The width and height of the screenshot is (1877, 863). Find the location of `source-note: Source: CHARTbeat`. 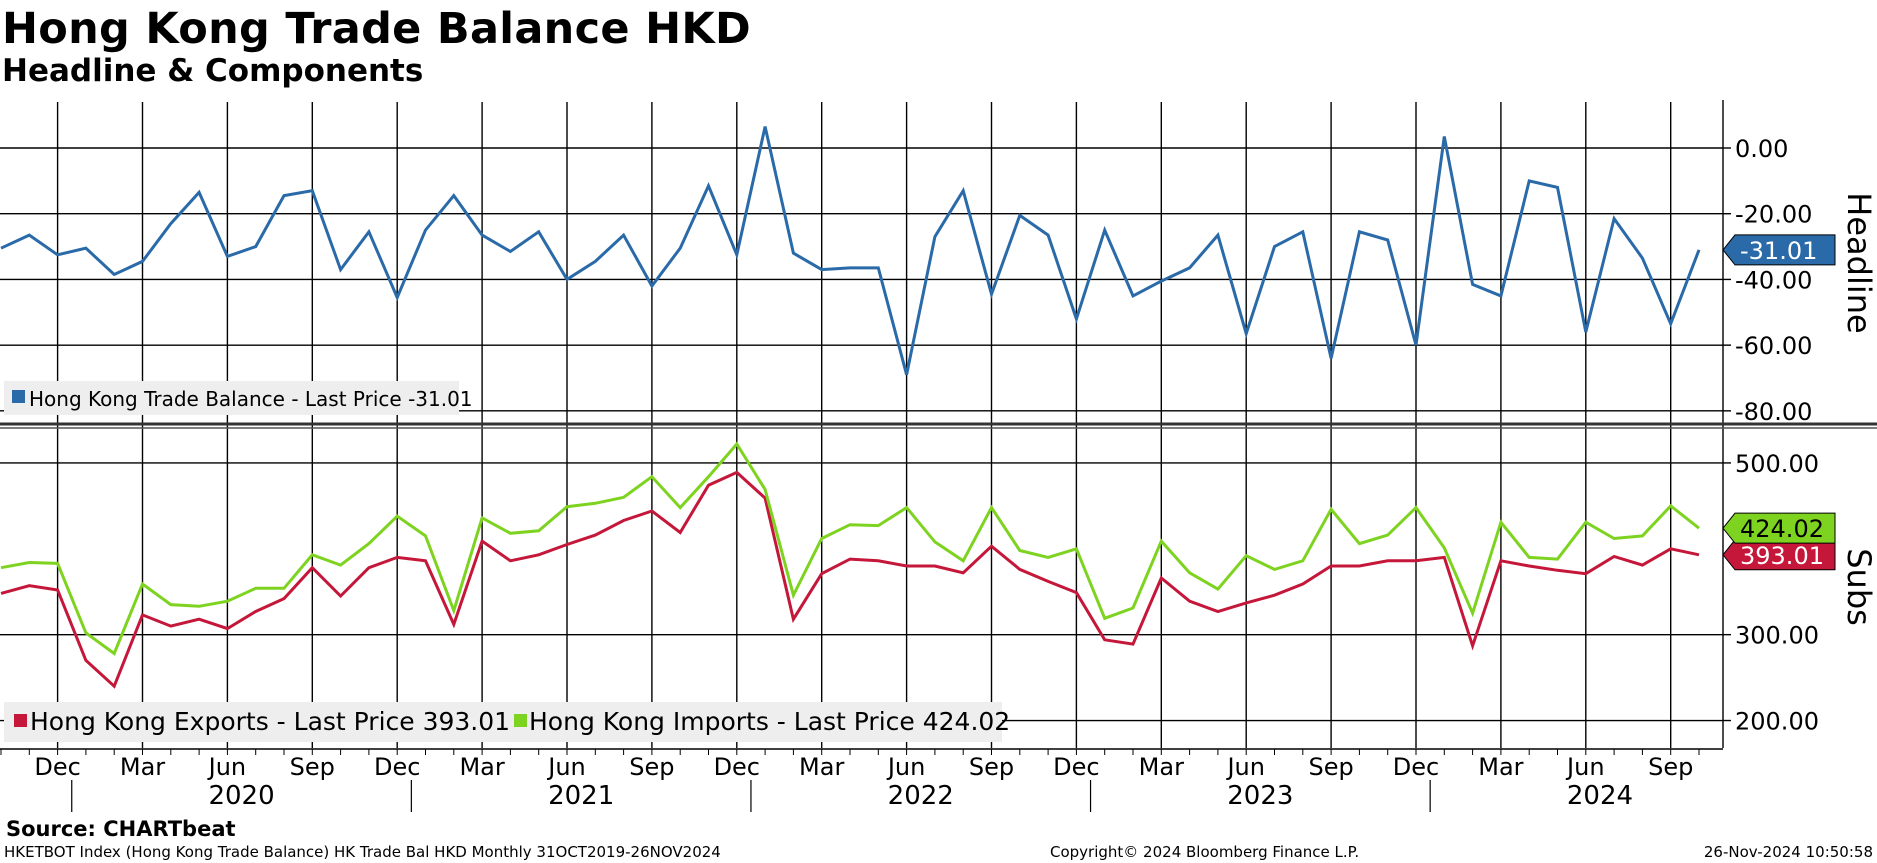

source-note: Source: CHARTbeat is located at coordinates (121, 829).